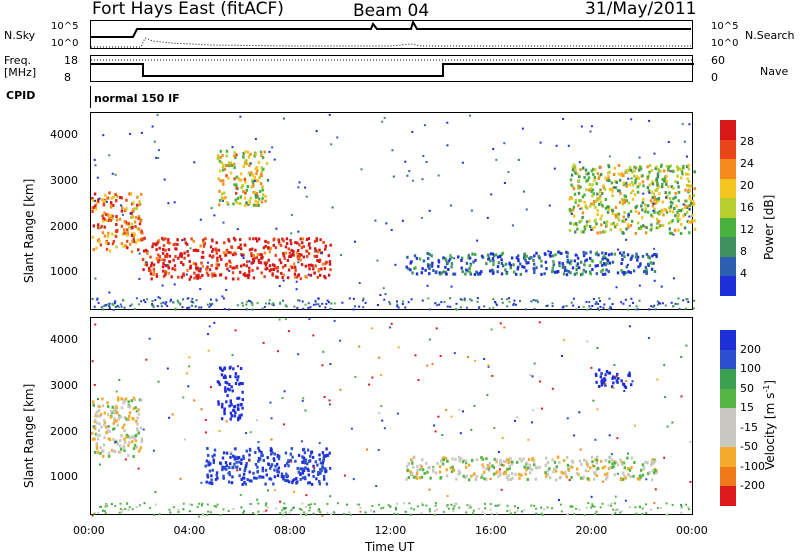 Image resolution: width=800 pixels, height=554 pixels. What do you see at coordinates (71, 60) in the screenshot?
I see `freq-tick-top: 18` at bounding box center [71, 60].